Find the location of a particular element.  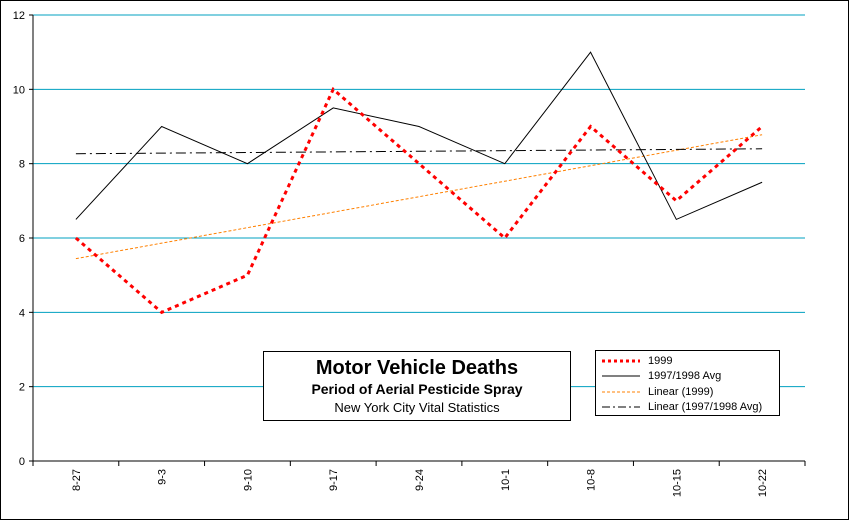

y-tick-label-10: 10 is located at coordinates (19, 90).